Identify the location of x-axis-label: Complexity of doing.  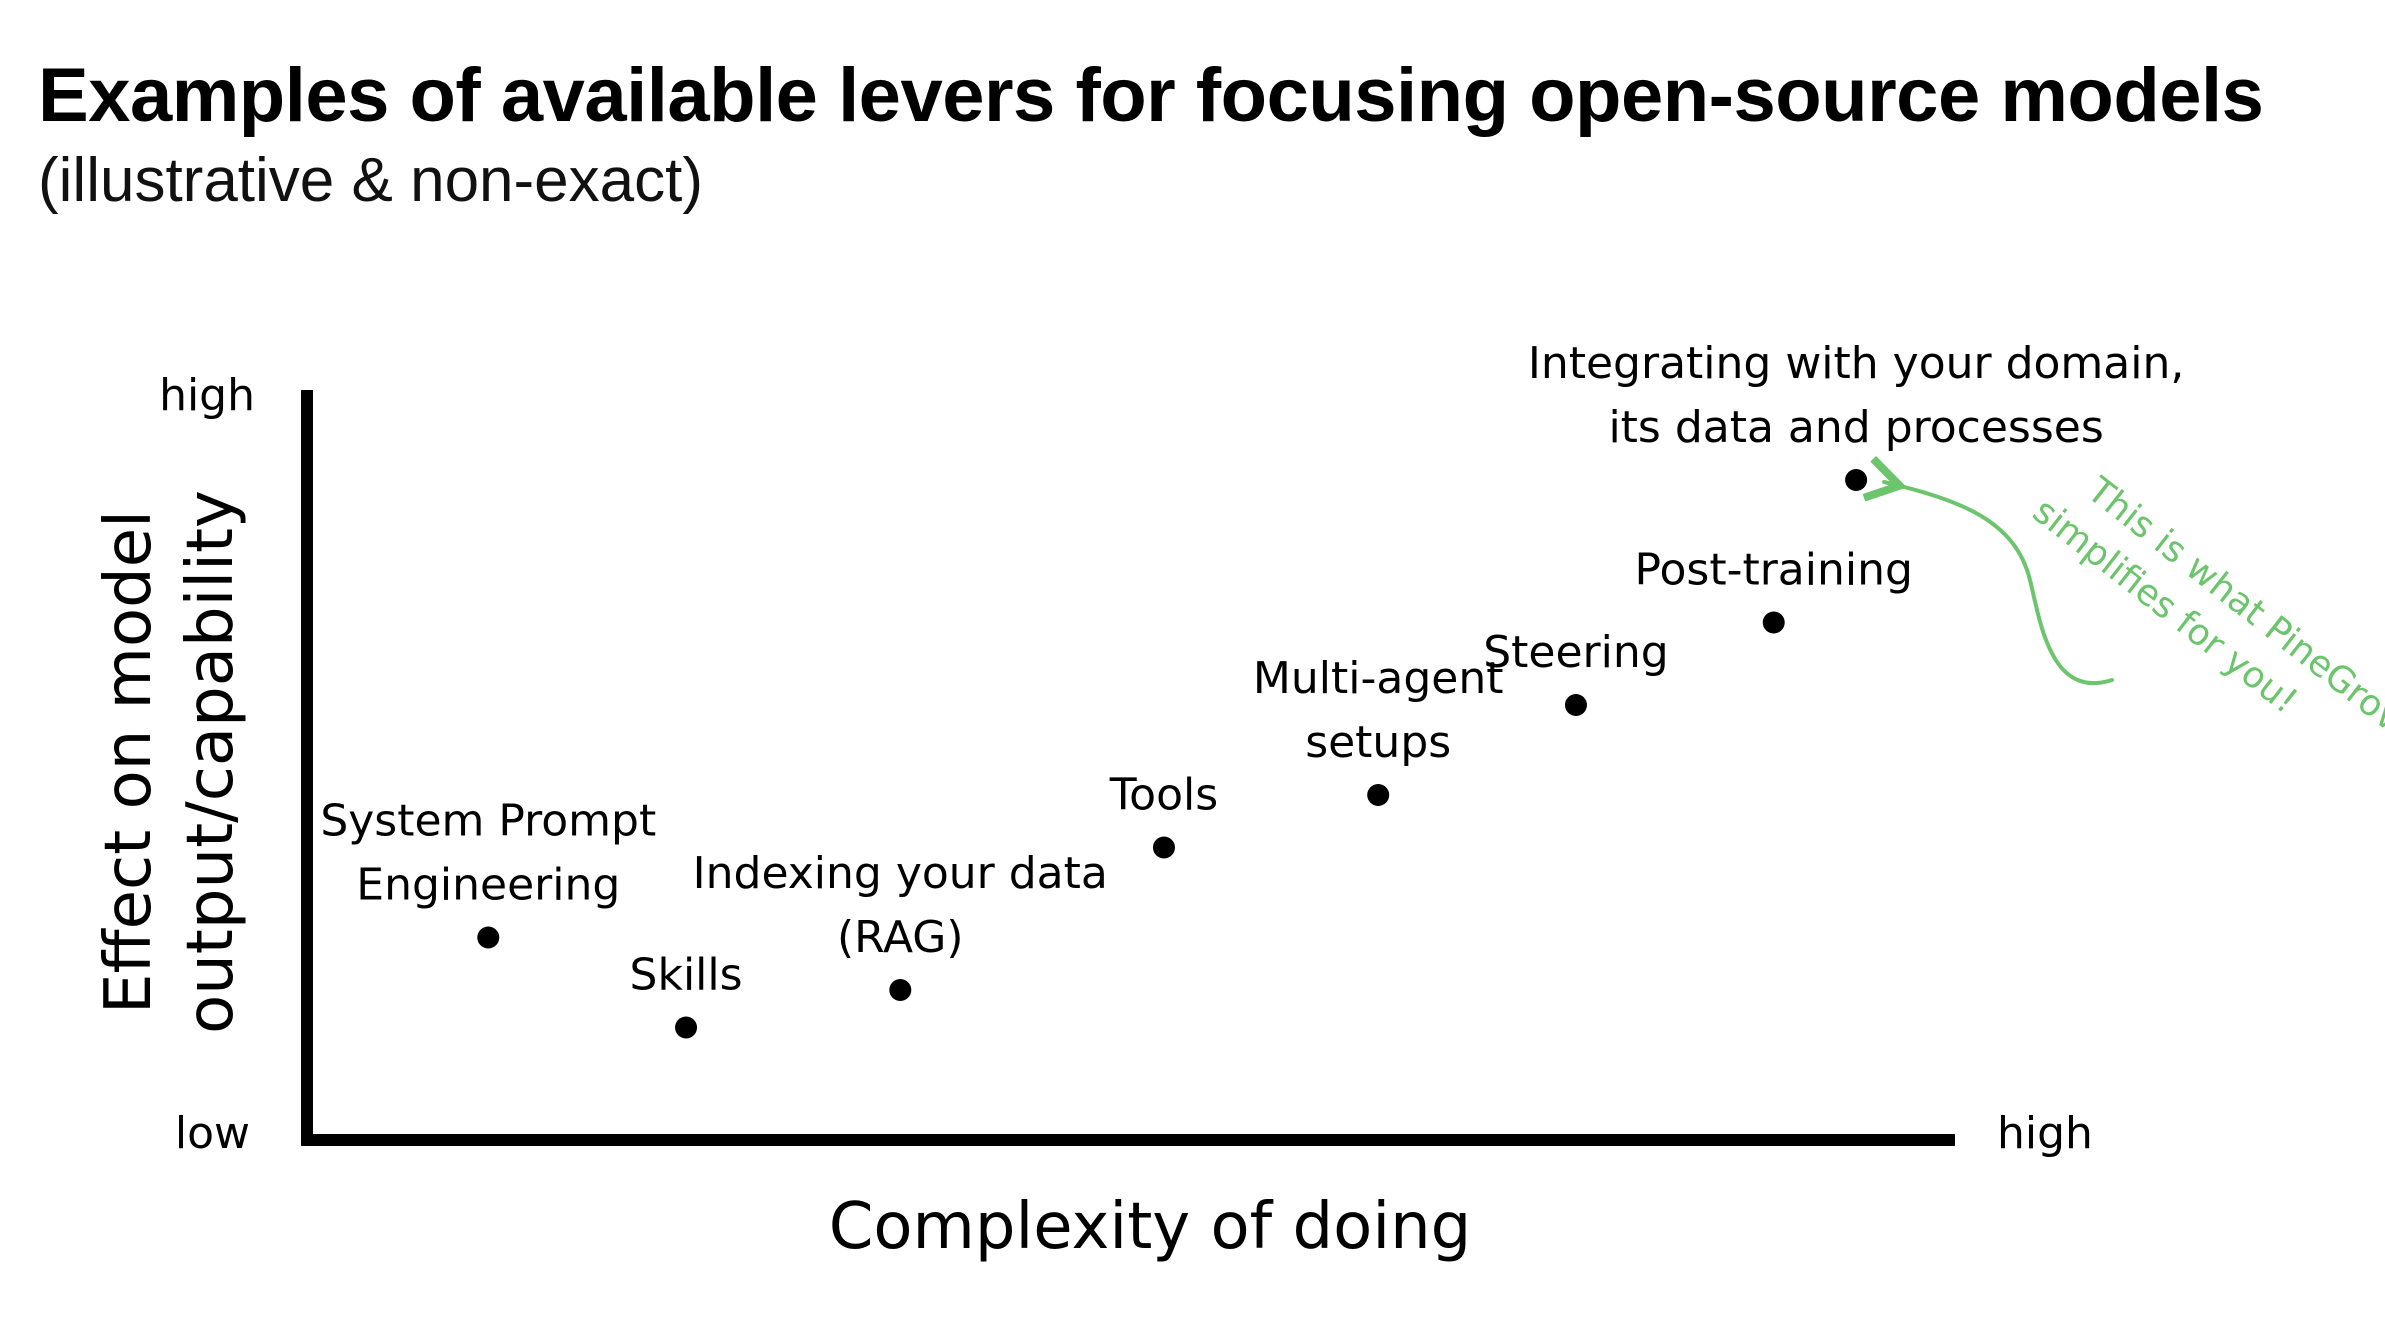
(1150, 1227).